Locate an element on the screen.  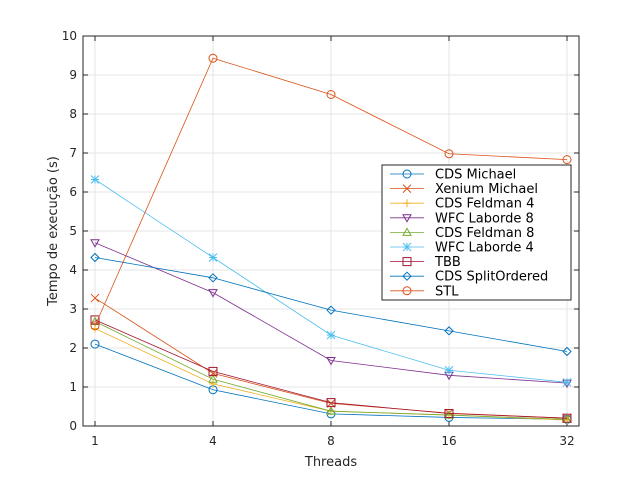
legend-entry: WFC Laborde 8 is located at coordinates (462, 218).